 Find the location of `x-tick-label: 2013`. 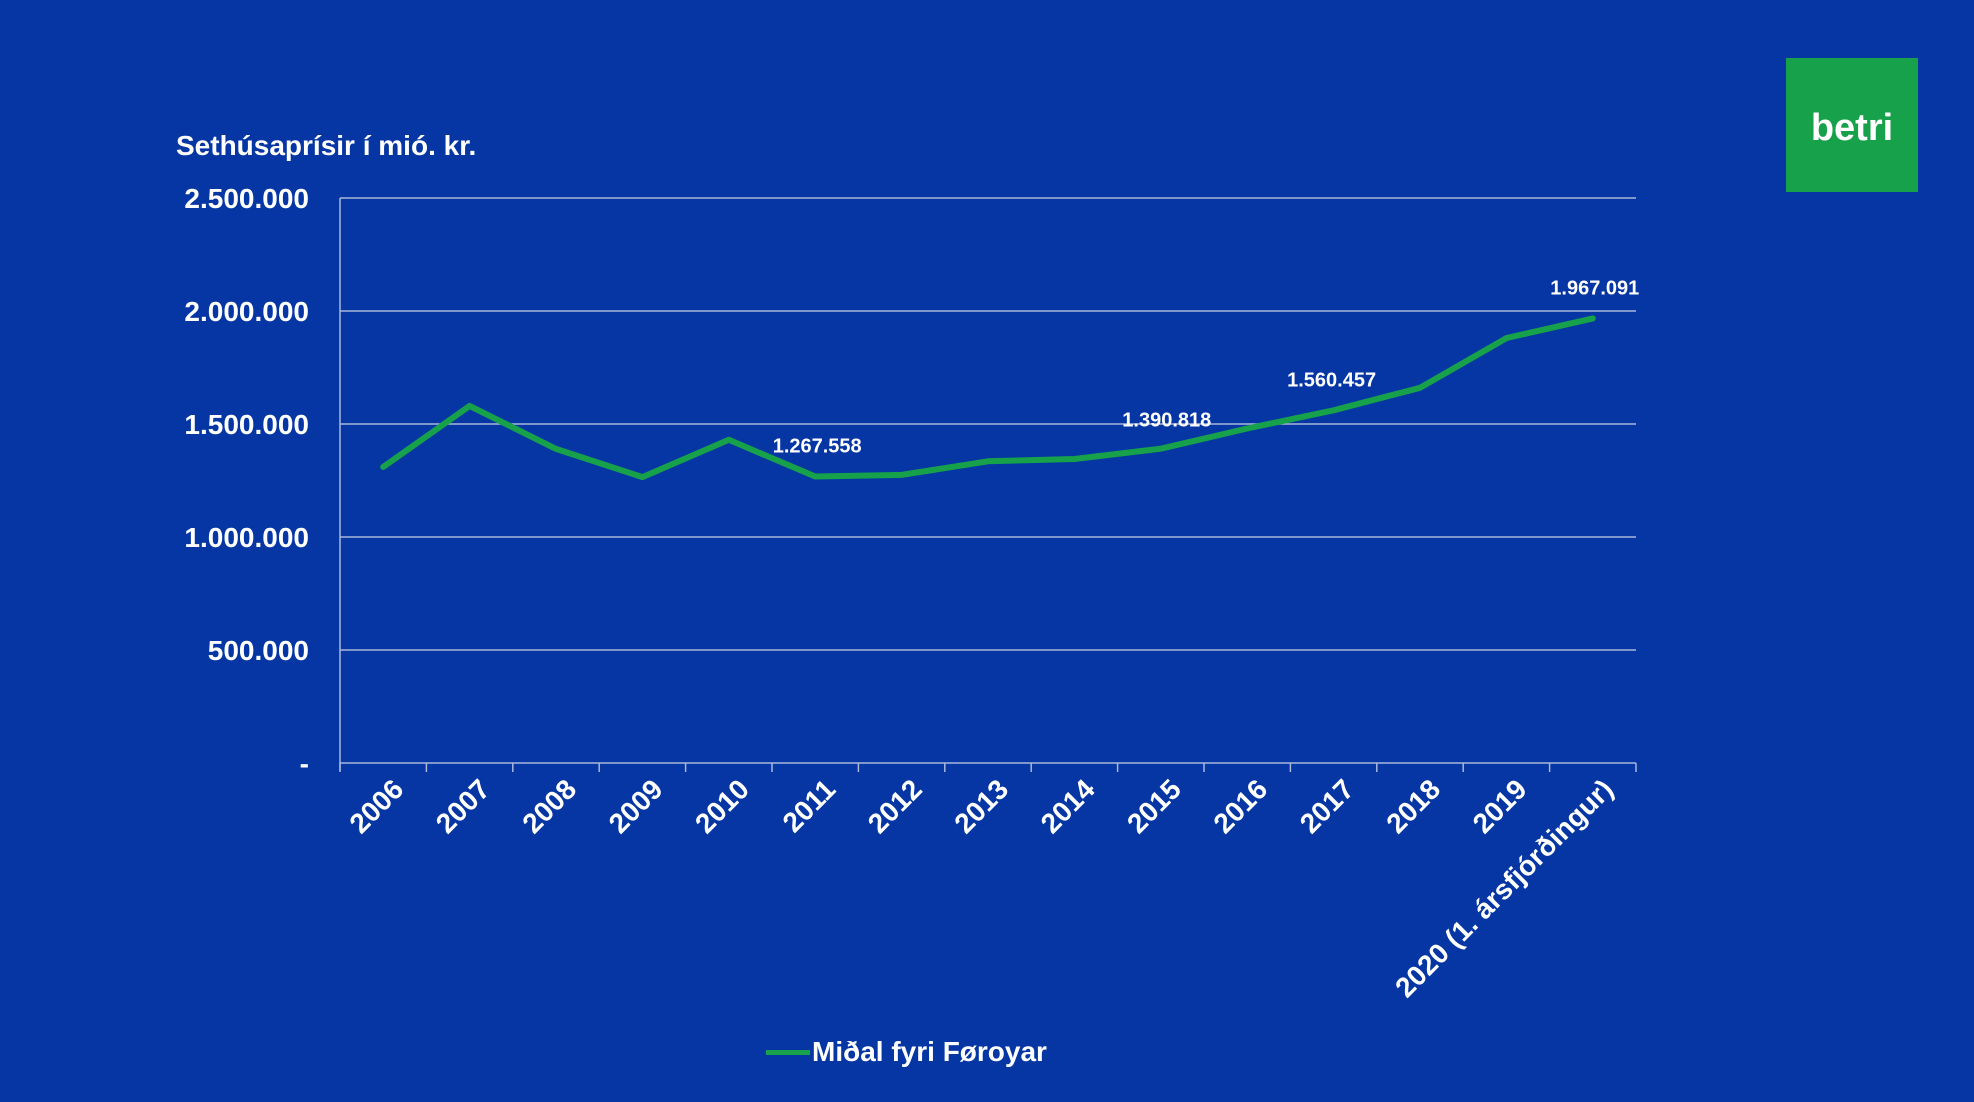

x-tick-label: 2013 is located at coordinates (981, 806).